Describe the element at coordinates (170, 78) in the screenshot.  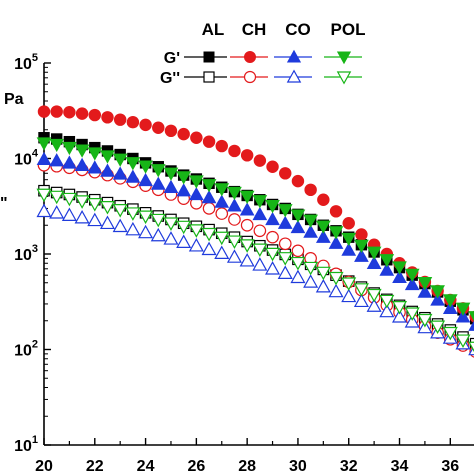
I see `legend-row-label: G''` at that location.